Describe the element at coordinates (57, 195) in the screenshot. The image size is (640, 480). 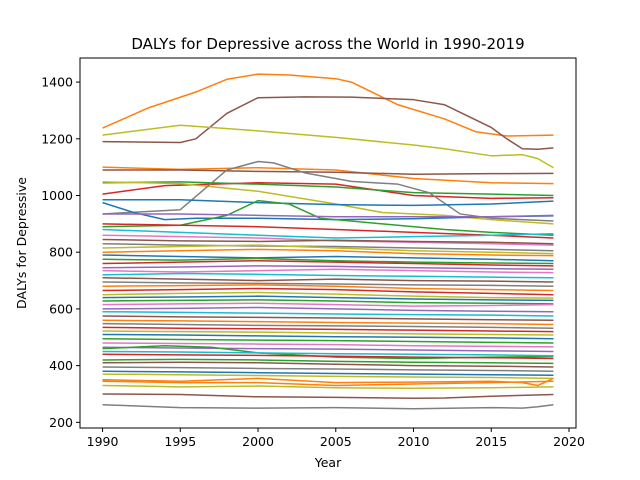
I see `y-tick-label: 1000` at that location.